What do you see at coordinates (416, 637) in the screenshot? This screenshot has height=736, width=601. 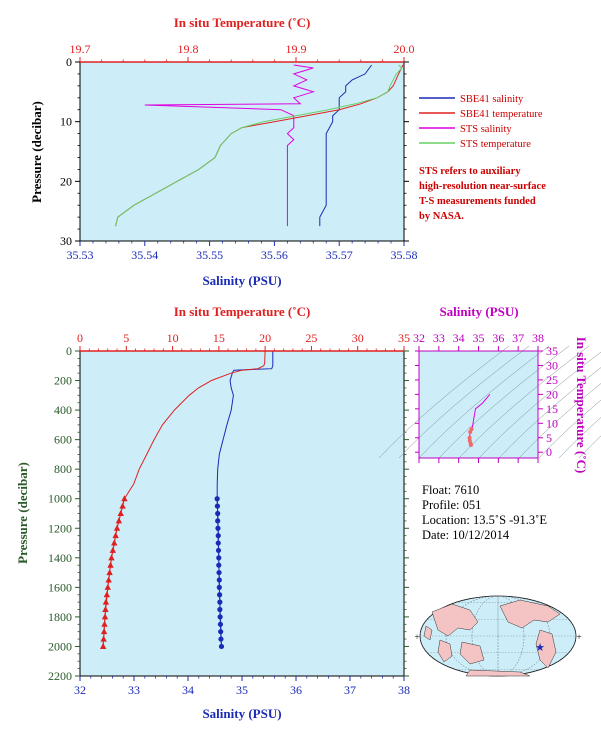 I see `map-left-marker: +` at bounding box center [416, 637].